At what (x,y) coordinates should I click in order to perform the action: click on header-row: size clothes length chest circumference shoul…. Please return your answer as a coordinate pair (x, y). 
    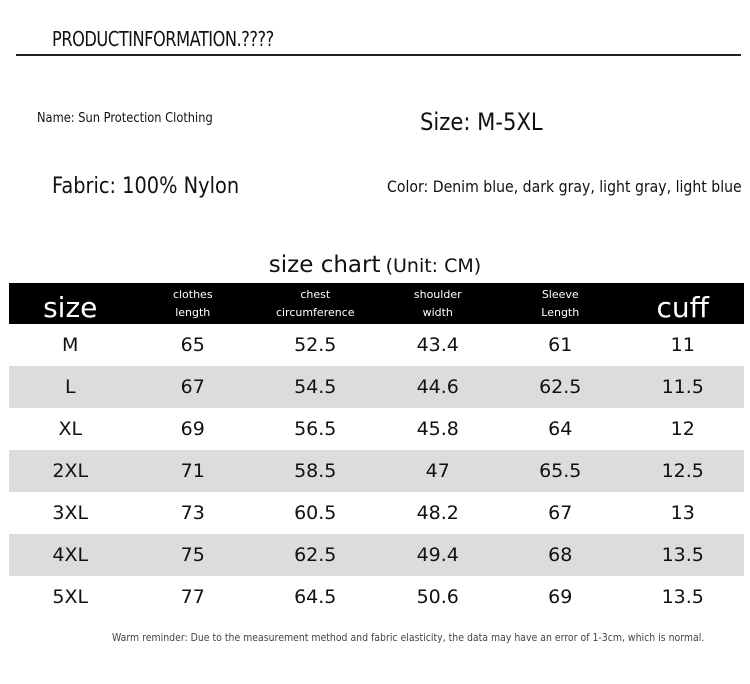
    Looking at the image, I should click on (376, 303).